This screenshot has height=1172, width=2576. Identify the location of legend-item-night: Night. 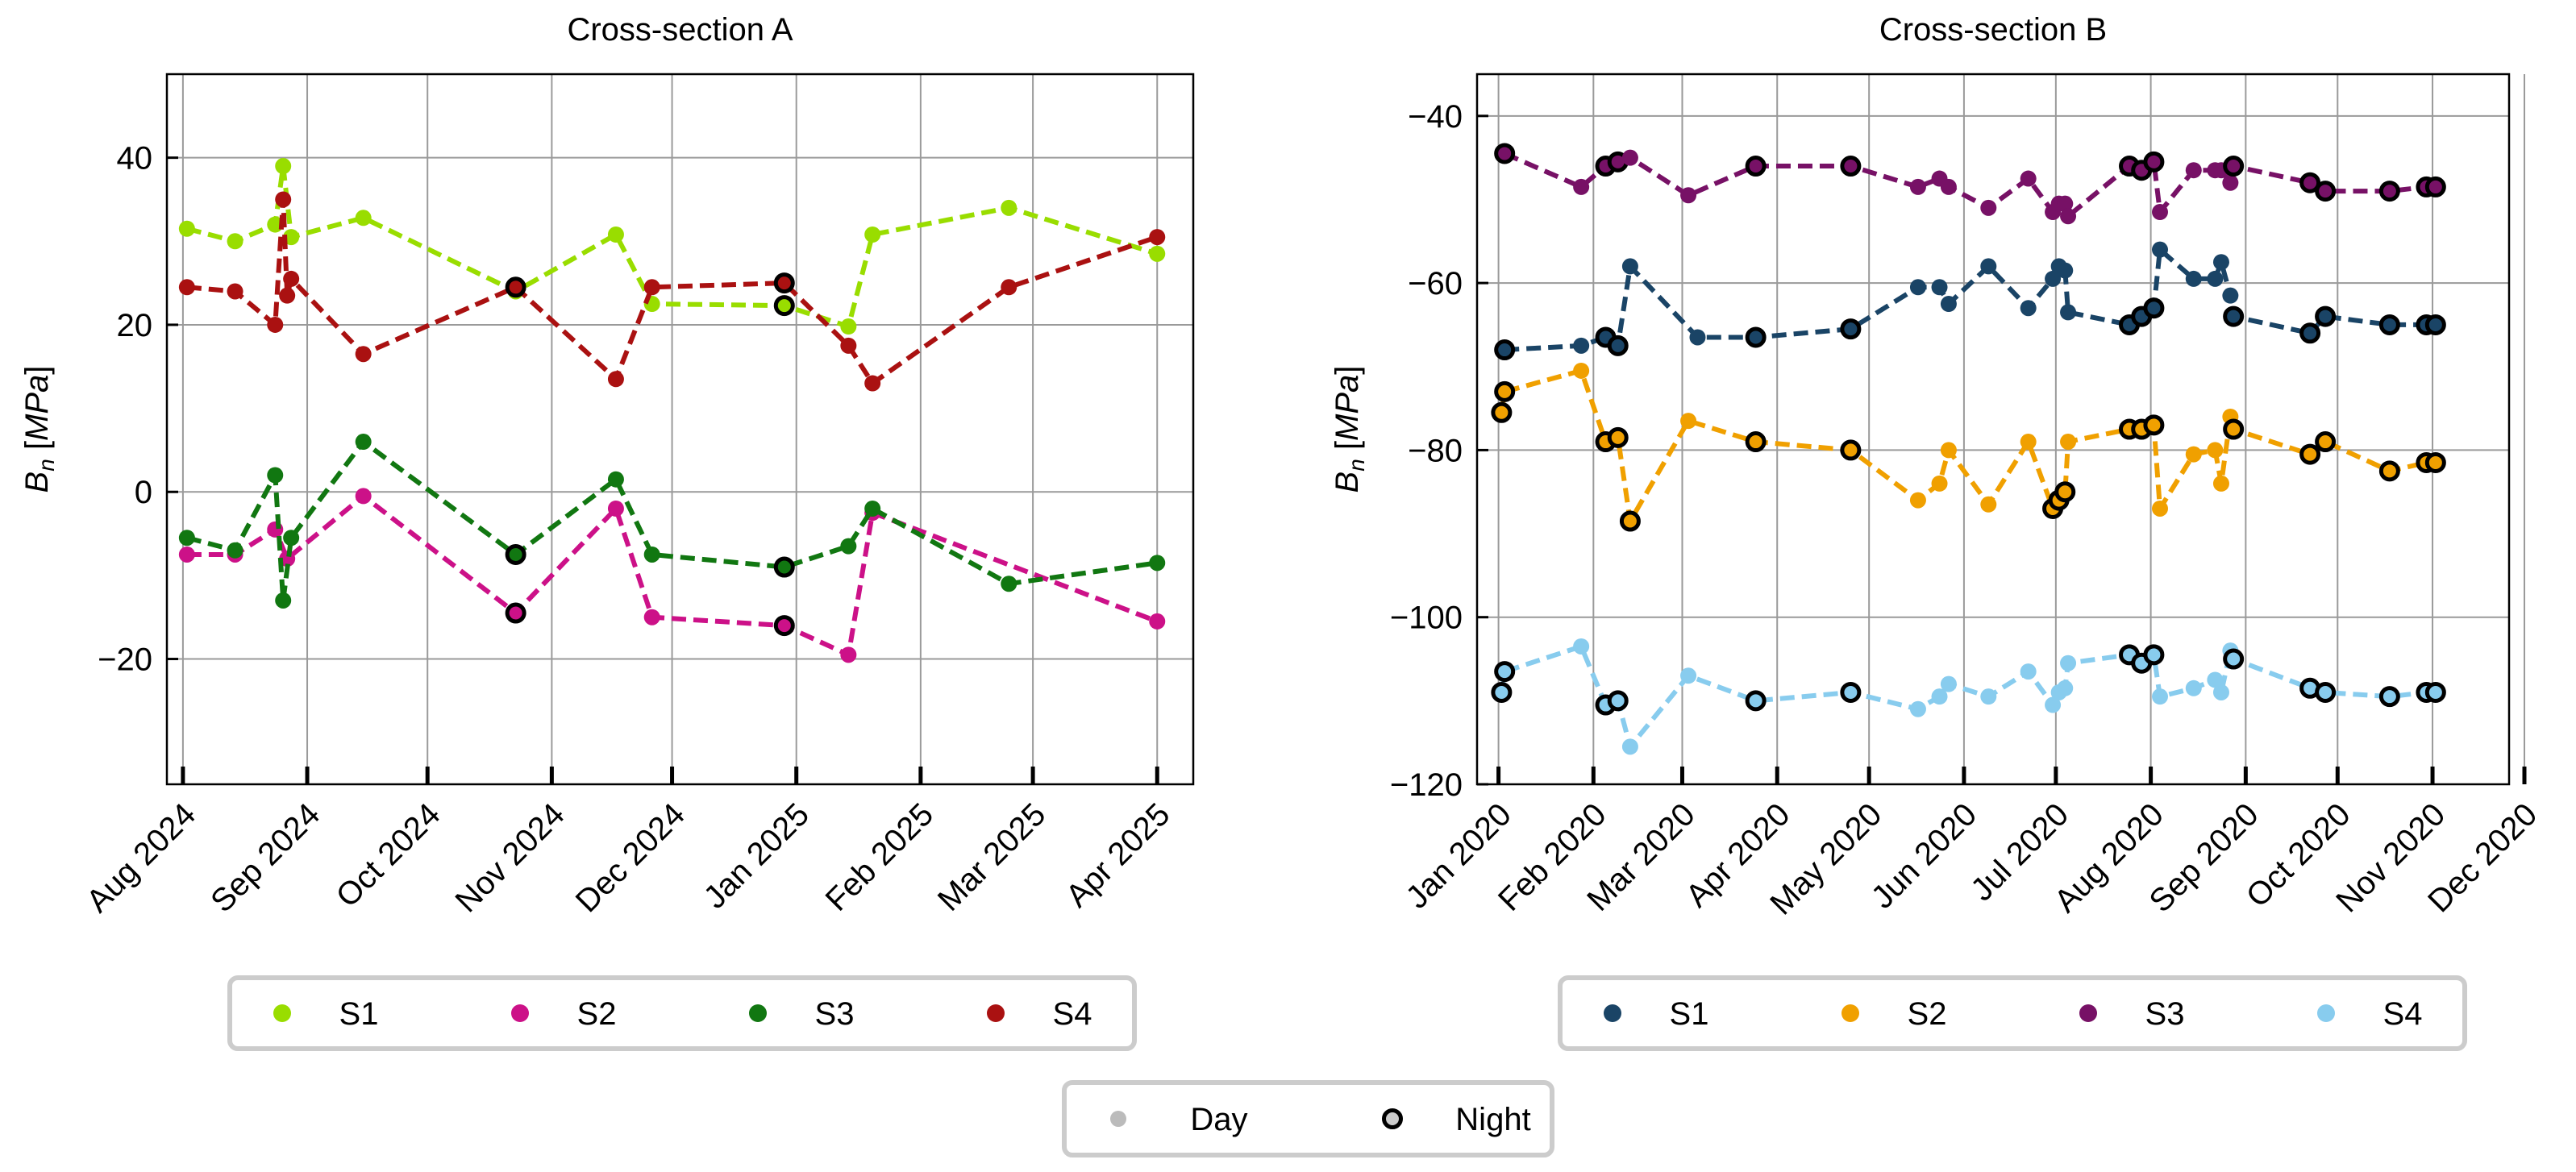
(1456, 1119).